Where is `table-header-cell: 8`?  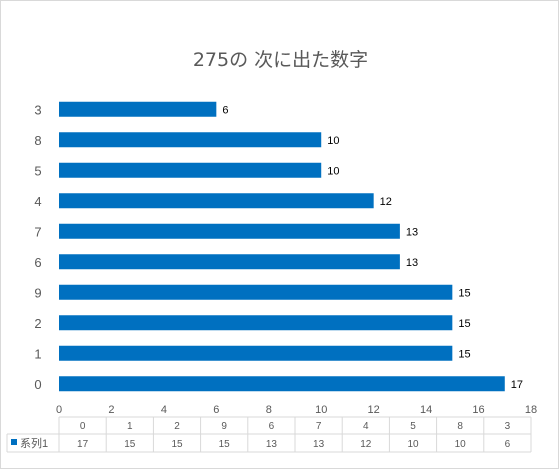
table-header-cell: 8 is located at coordinates (460, 426).